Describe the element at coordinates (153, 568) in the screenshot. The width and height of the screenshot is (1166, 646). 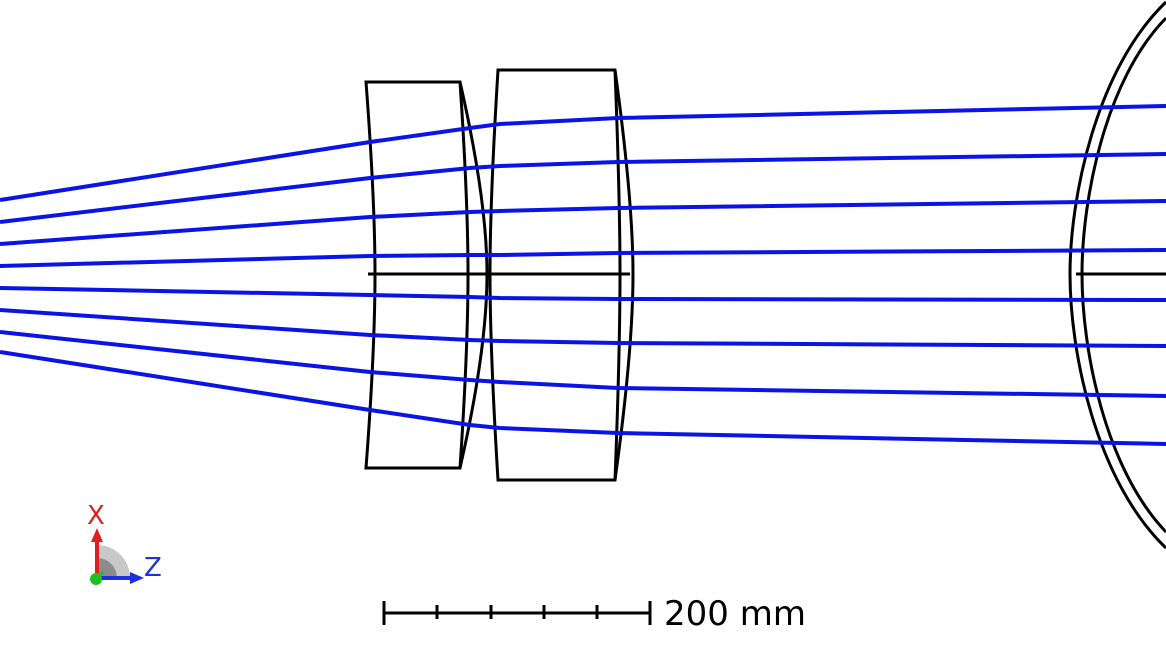
I see `z-axis-label: Z` at that location.